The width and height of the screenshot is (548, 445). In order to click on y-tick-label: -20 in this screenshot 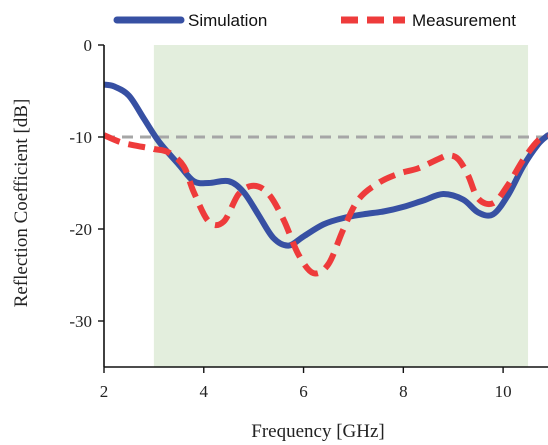, I will do `click(80, 229)`.